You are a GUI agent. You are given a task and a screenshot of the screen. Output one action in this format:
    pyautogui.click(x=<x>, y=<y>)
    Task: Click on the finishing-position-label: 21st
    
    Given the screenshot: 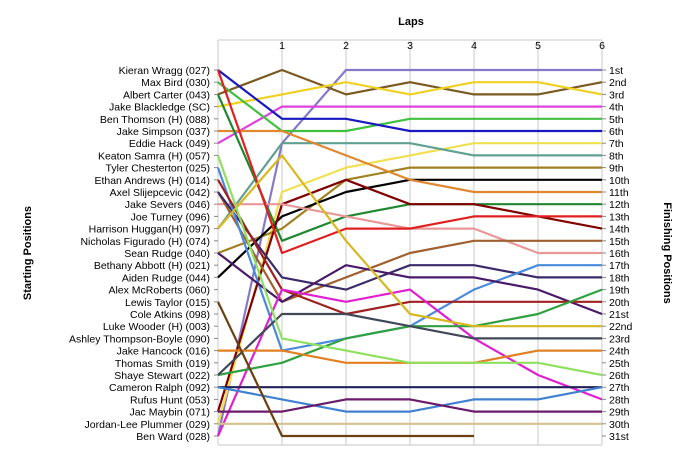 What is the action you would take?
    pyautogui.click(x=619, y=315)
    